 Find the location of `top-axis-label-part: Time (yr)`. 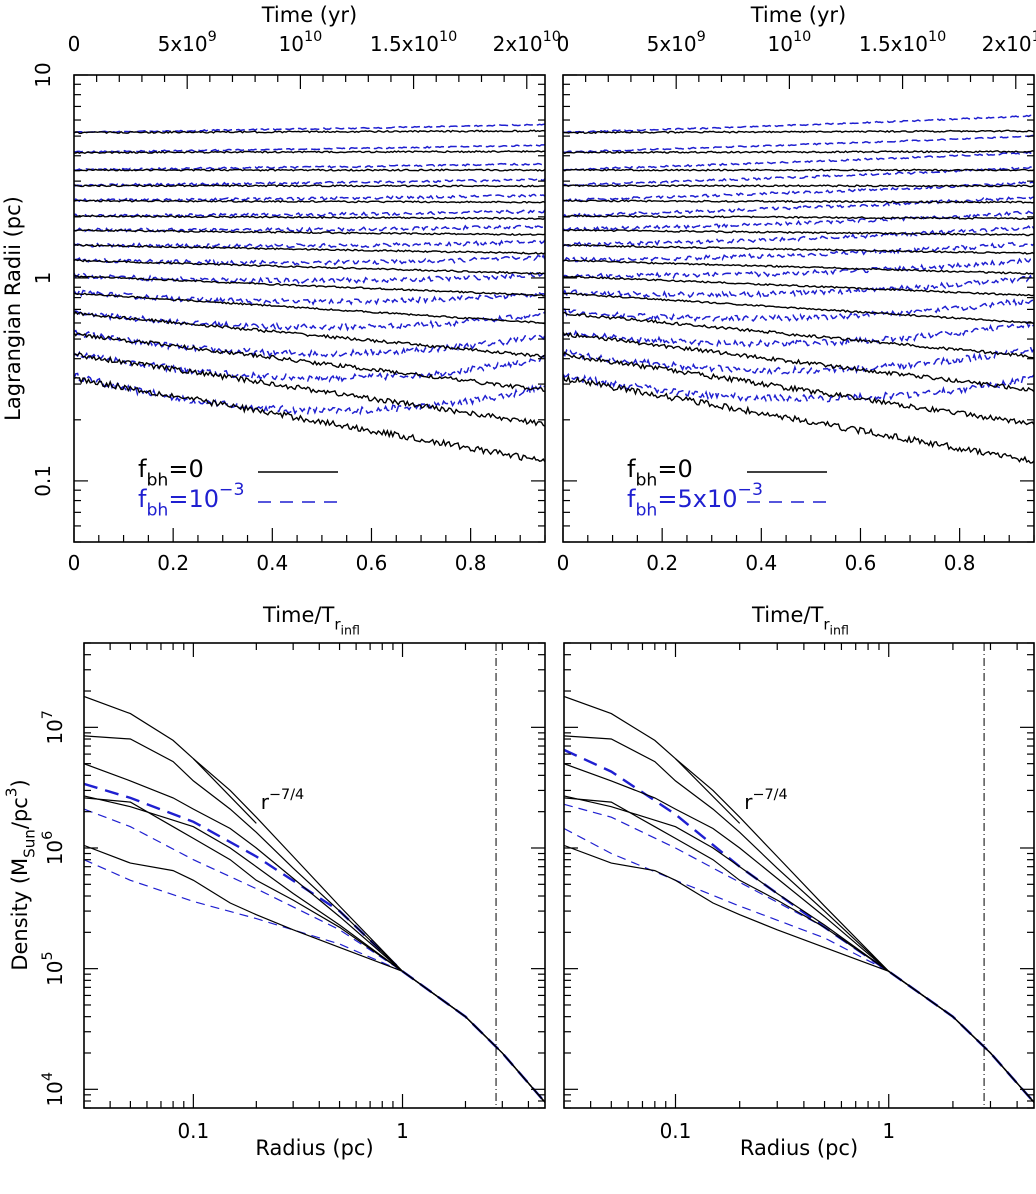

top-axis-label-part: Time (yr) is located at coordinates (309, 15).